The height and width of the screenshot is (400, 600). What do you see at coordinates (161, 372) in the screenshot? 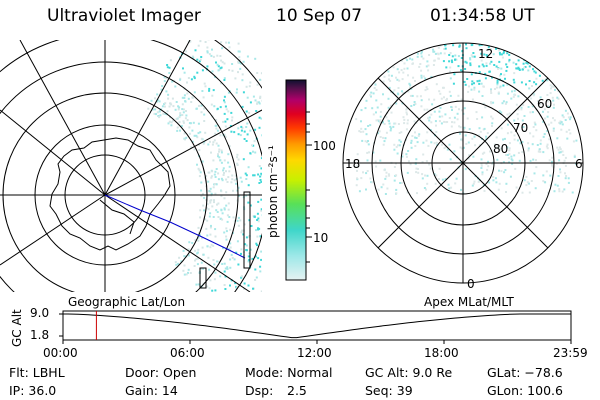
I see `door-status: Door: Open` at bounding box center [161, 372].